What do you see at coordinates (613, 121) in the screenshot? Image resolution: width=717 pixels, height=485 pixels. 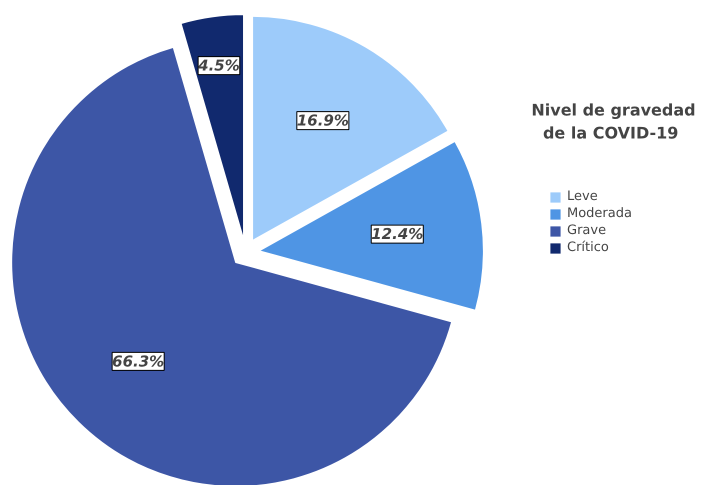 I see `legend-title: Nivel de gravedad de la COVID-19` at bounding box center [613, 121].